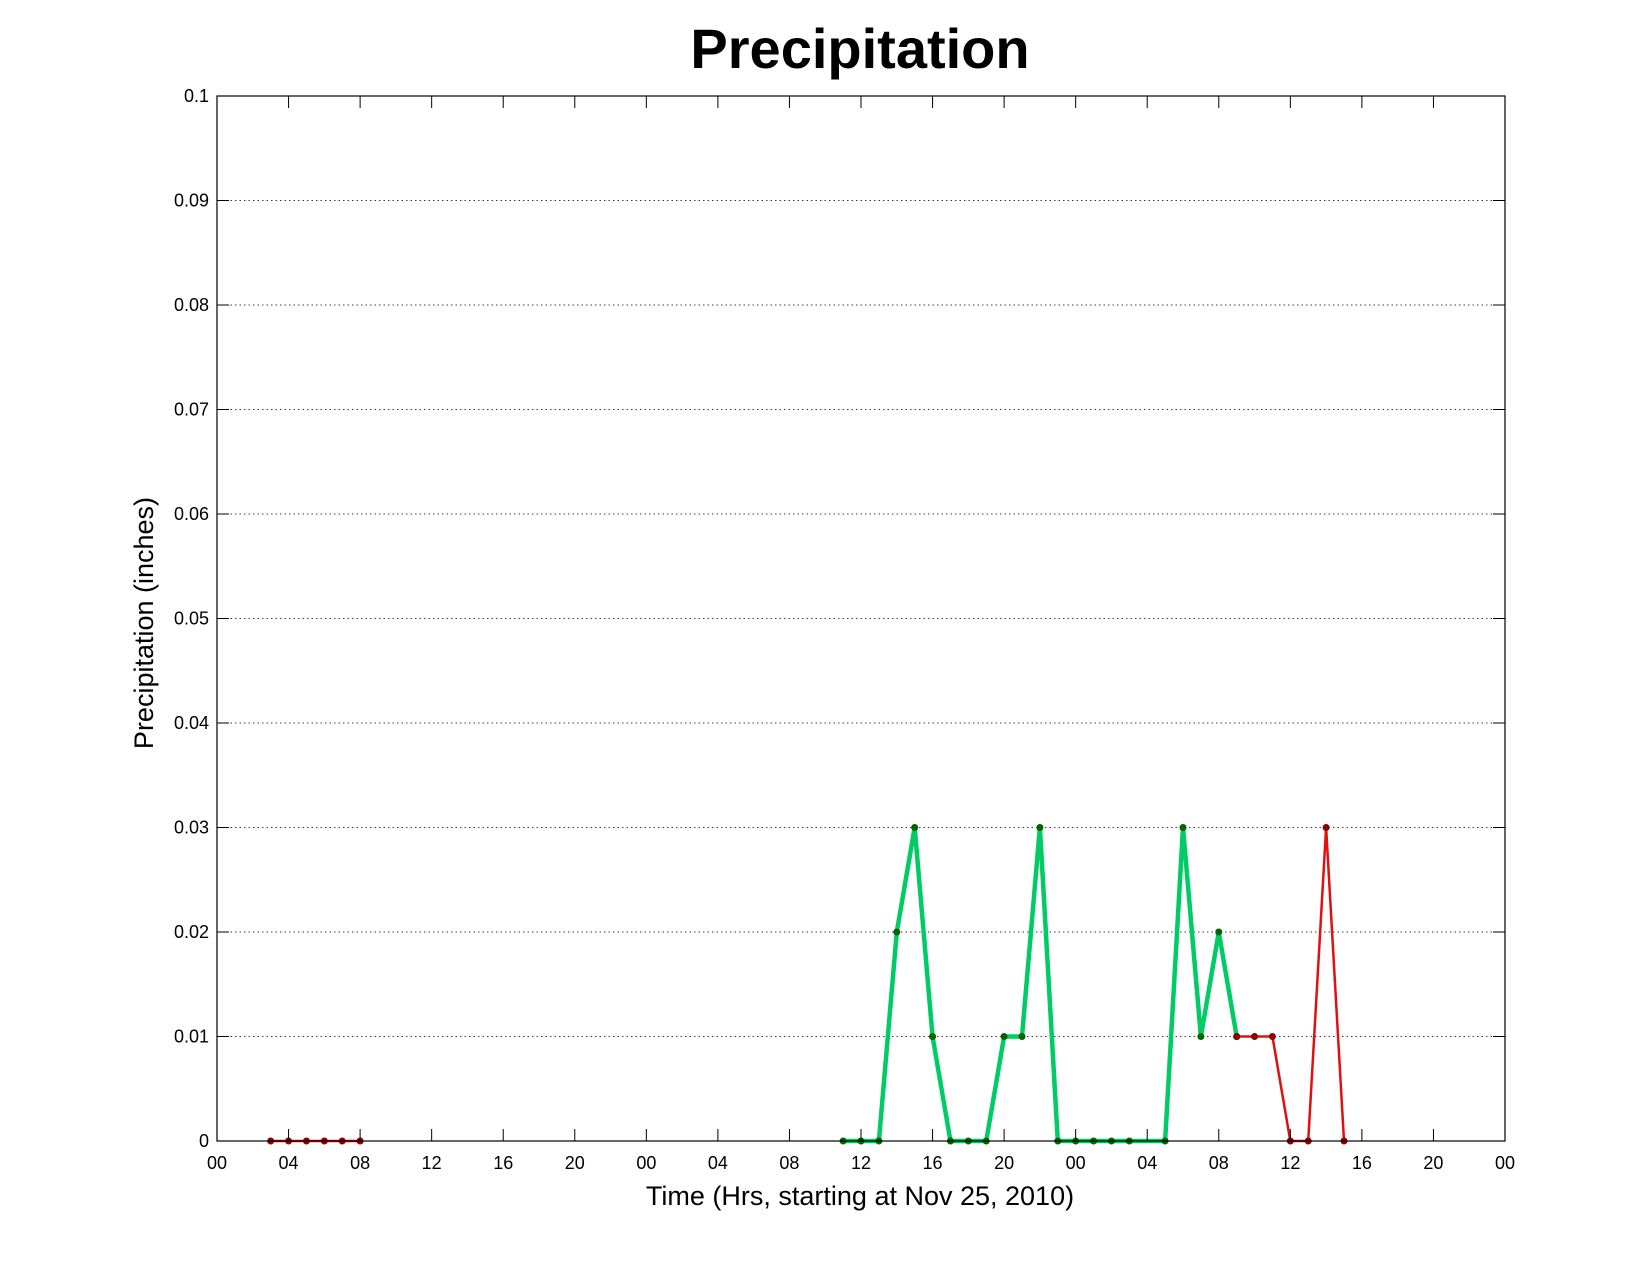 The height and width of the screenshot is (1275, 1650). What do you see at coordinates (191, 828) in the screenshot?
I see `y-tick-label: 0.03` at bounding box center [191, 828].